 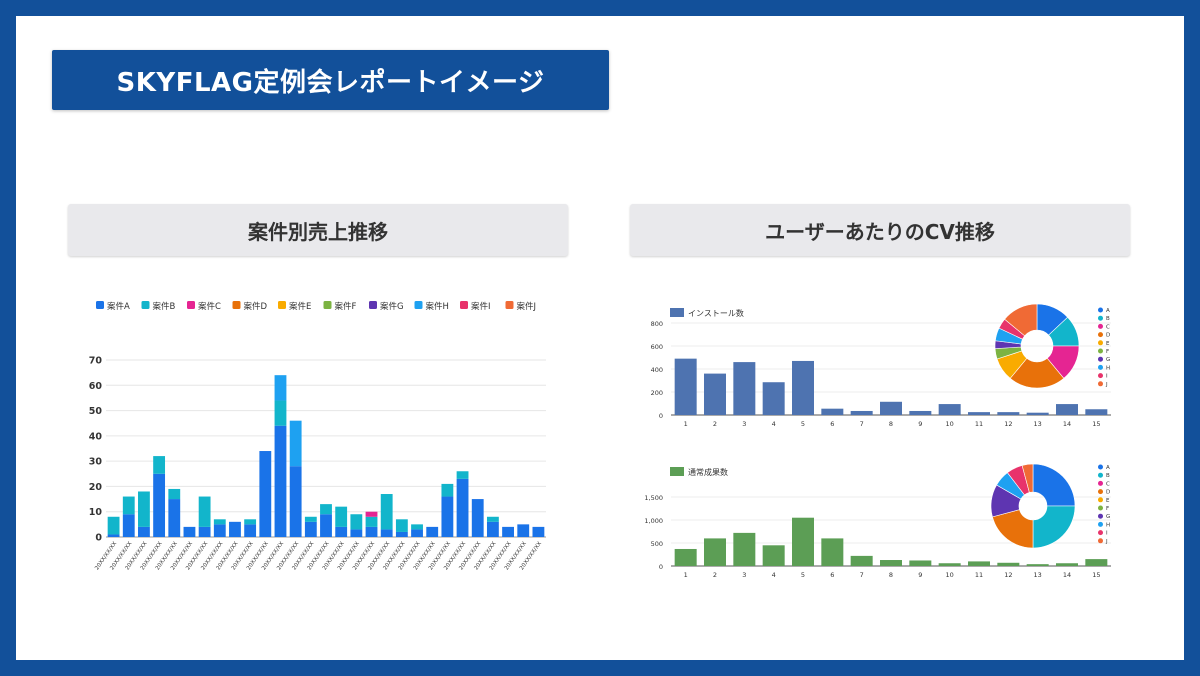 What do you see at coordinates (661, 416) in the screenshot?
I see `y-tick-label: 0` at bounding box center [661, 416].